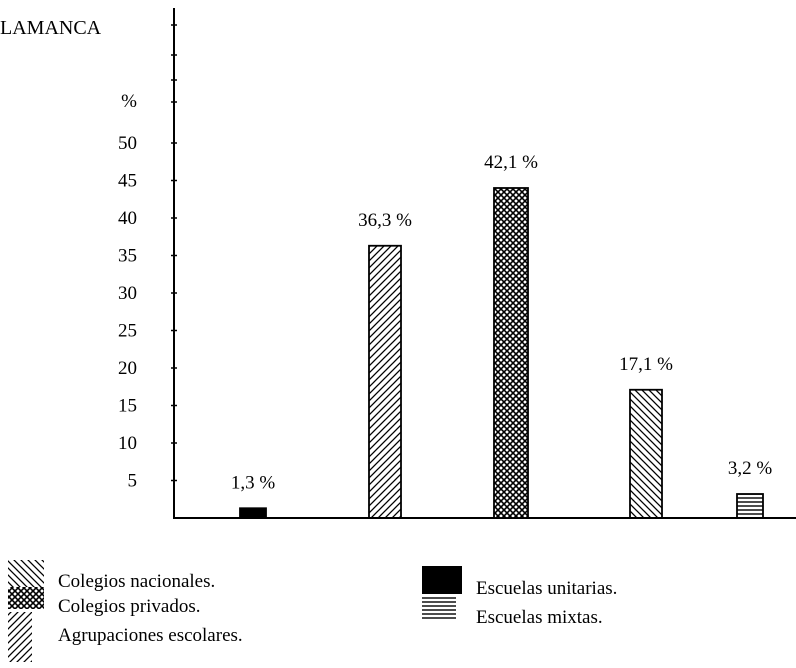  I want to click on bar-data-label: 36,3 %, so click(385, 220).